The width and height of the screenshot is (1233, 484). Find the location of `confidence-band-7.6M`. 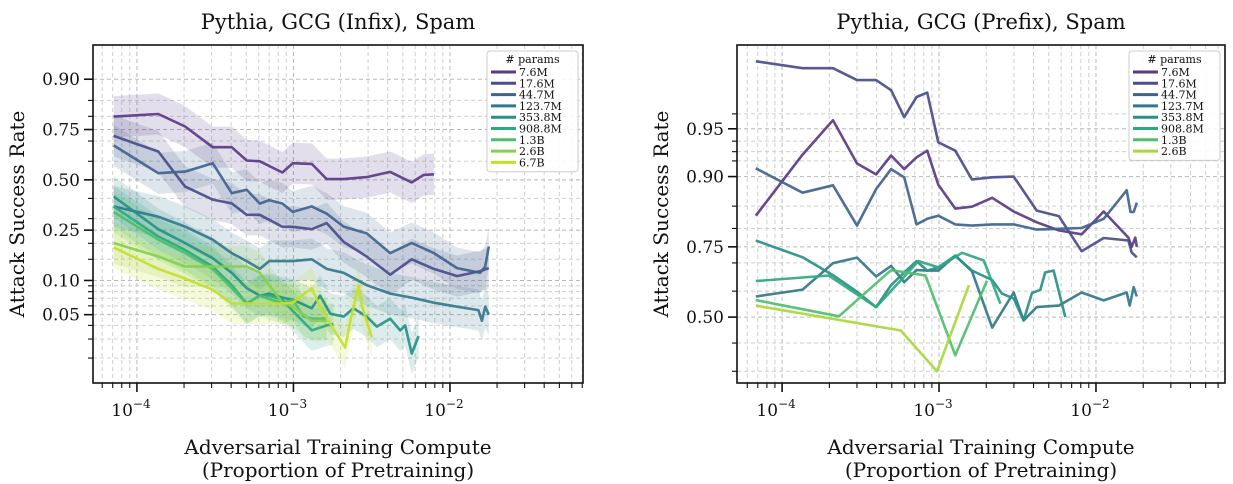

confidence-band-7.6M is located at coordinates (273, 148).